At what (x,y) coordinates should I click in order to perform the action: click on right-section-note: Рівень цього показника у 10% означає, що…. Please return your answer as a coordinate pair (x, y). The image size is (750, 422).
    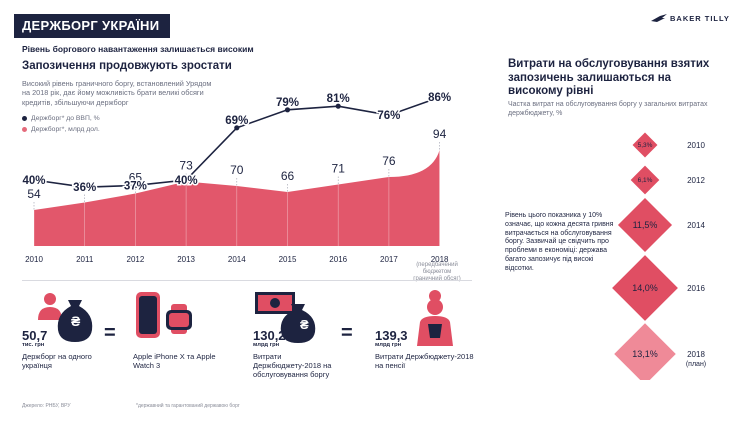
    Looking at the image, I should click on (559, 242).